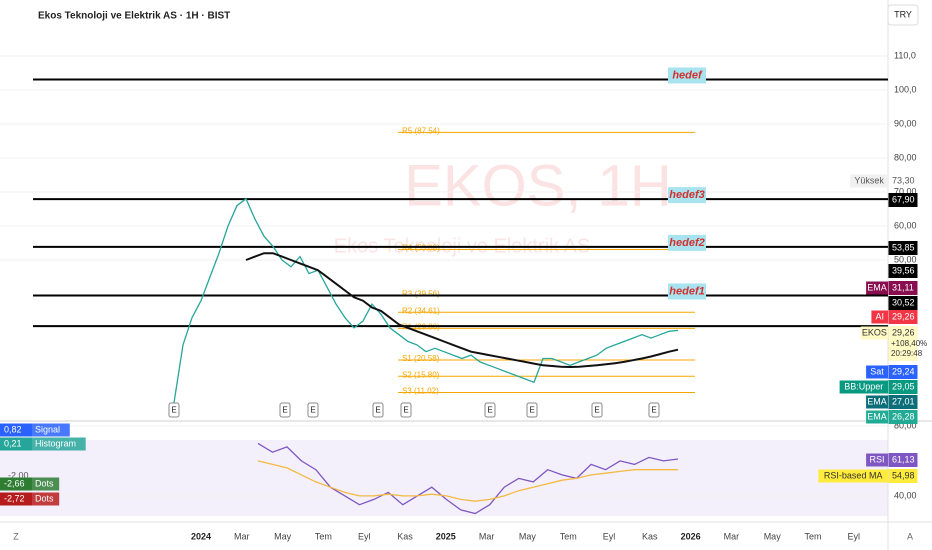 The image size is (932, 550). I want to click on tag-name: EKOS, so click(874, 332).